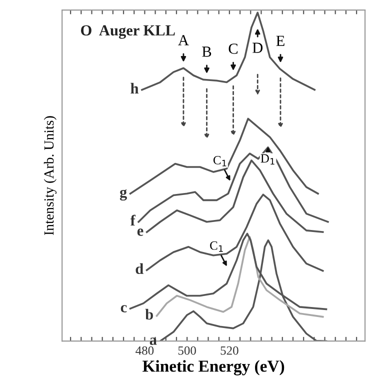  What do you see at coordinates (229, 350) in the screenshot?
I see `x-tick-label: 520` at bounding box center [229, 350].